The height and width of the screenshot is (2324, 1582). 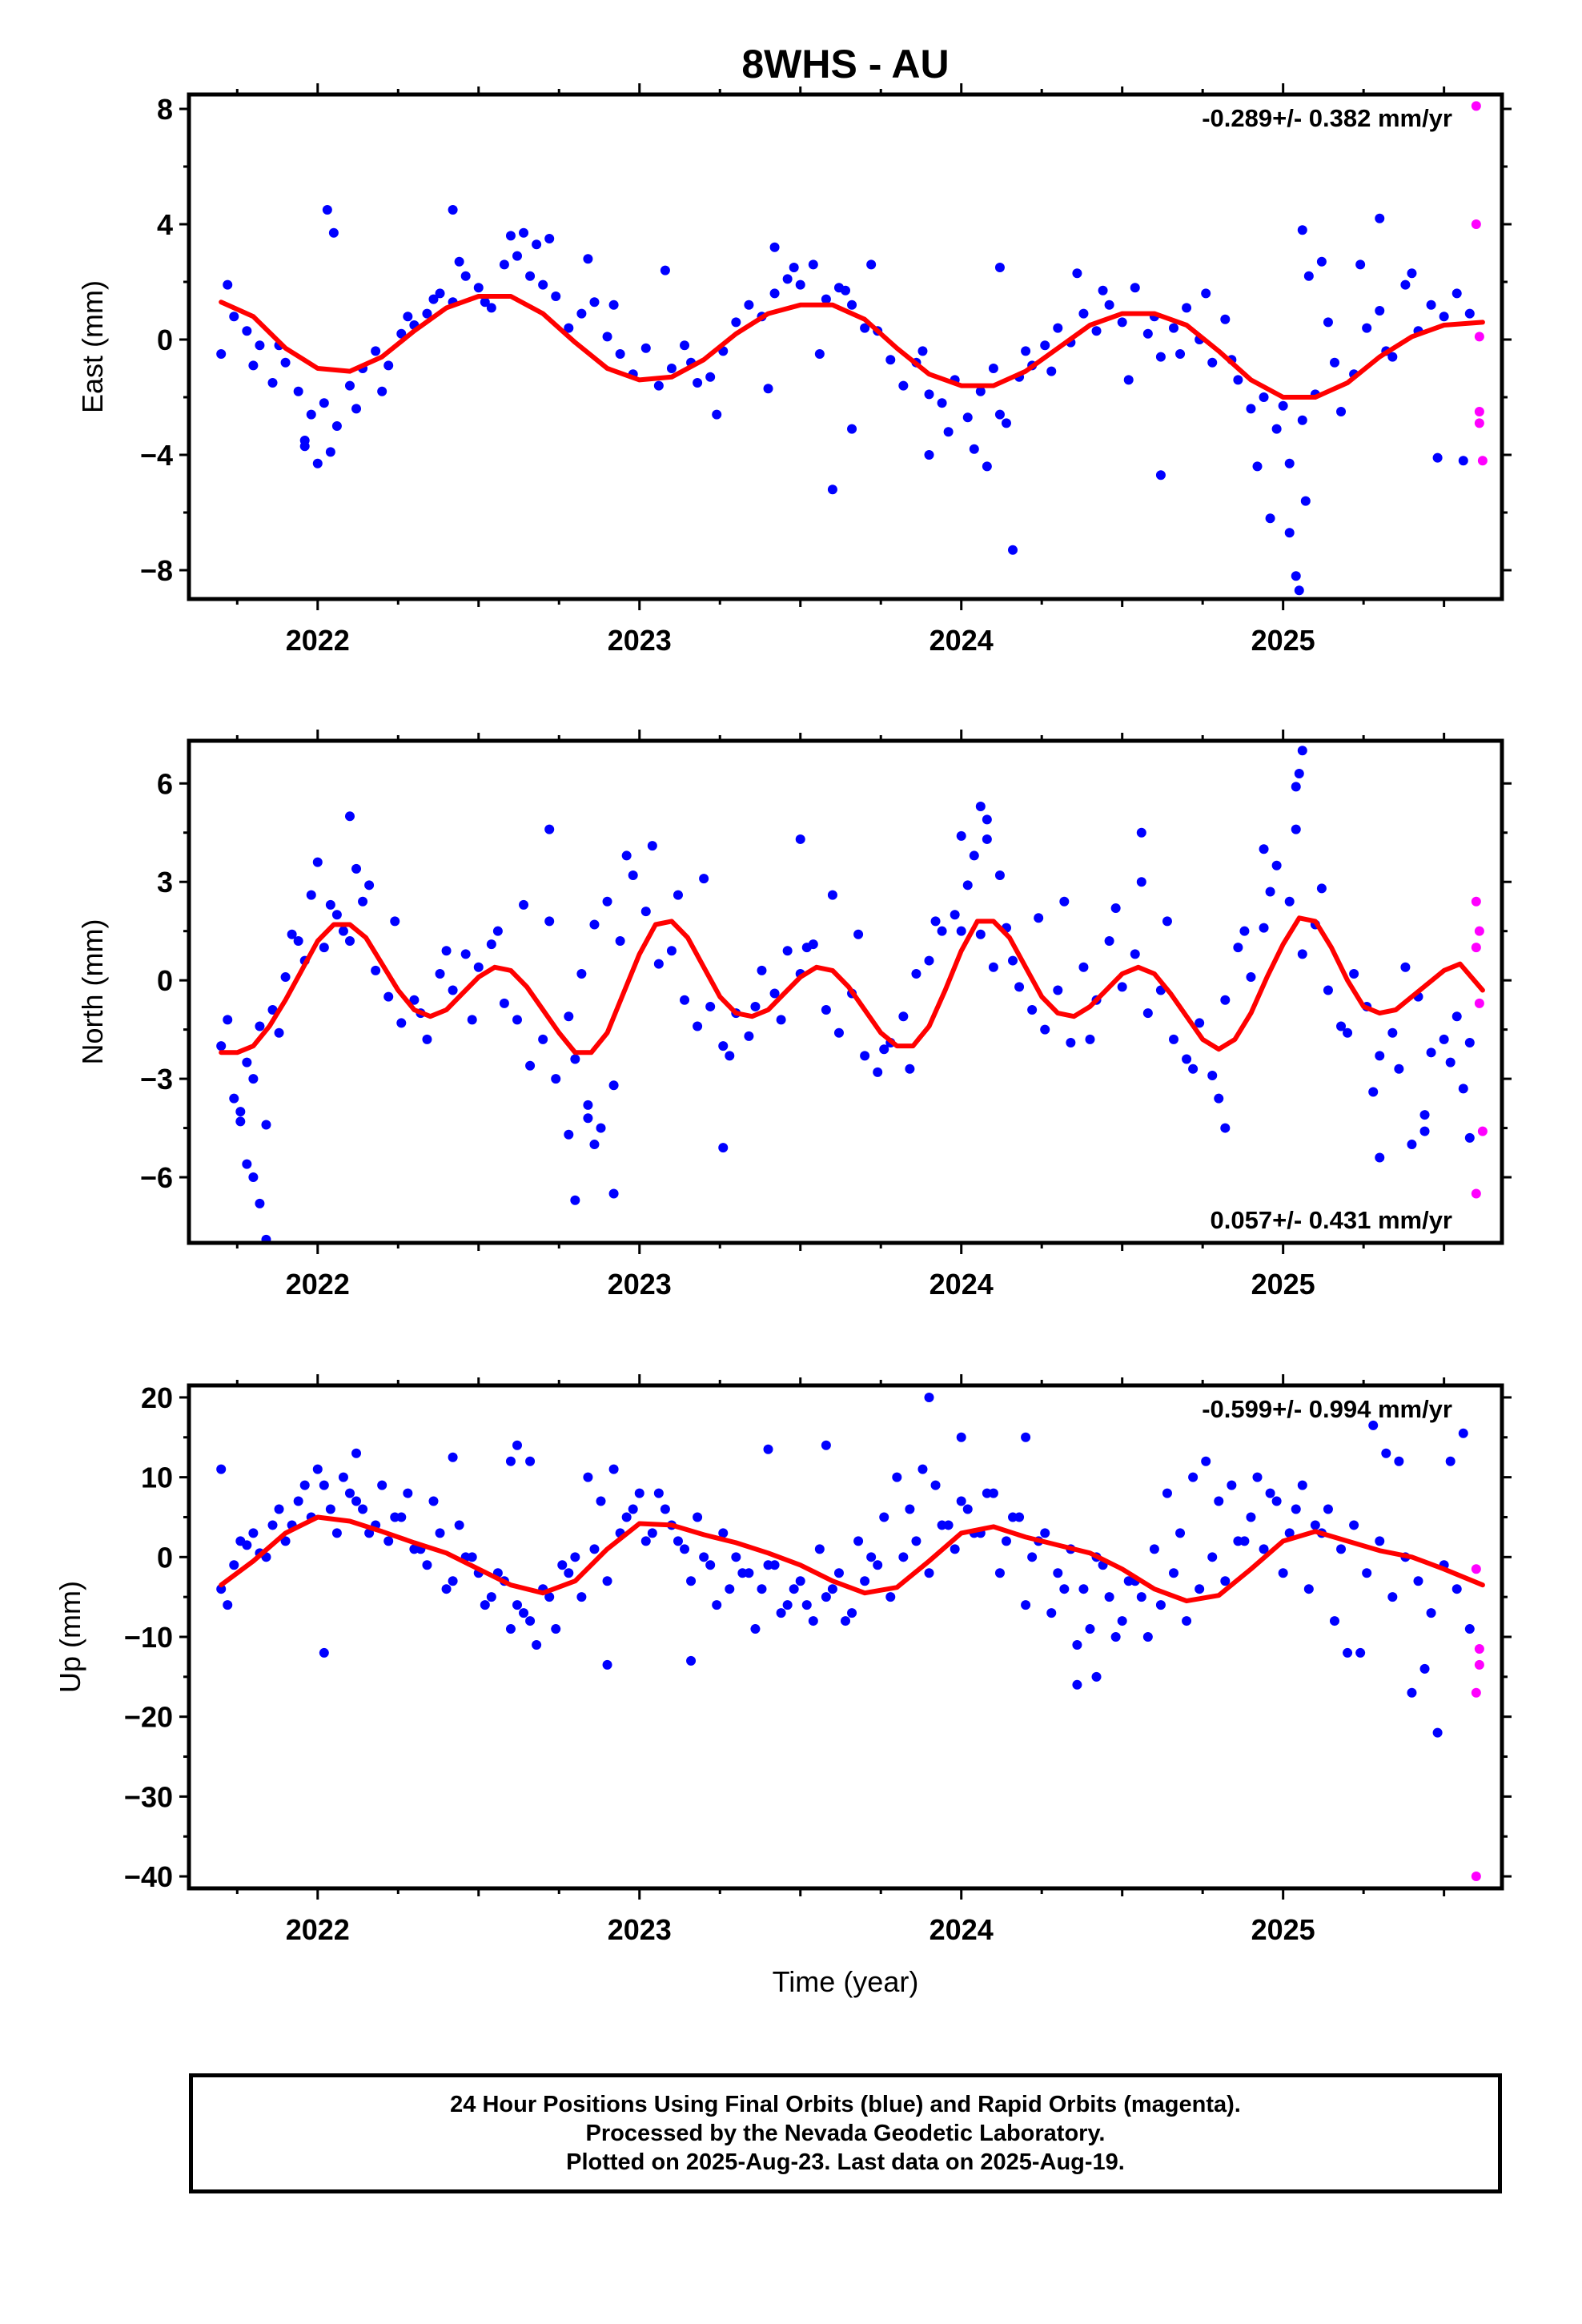 I want to click on up-y-axis-label: Up (mm), so click(x=70, y=1637).